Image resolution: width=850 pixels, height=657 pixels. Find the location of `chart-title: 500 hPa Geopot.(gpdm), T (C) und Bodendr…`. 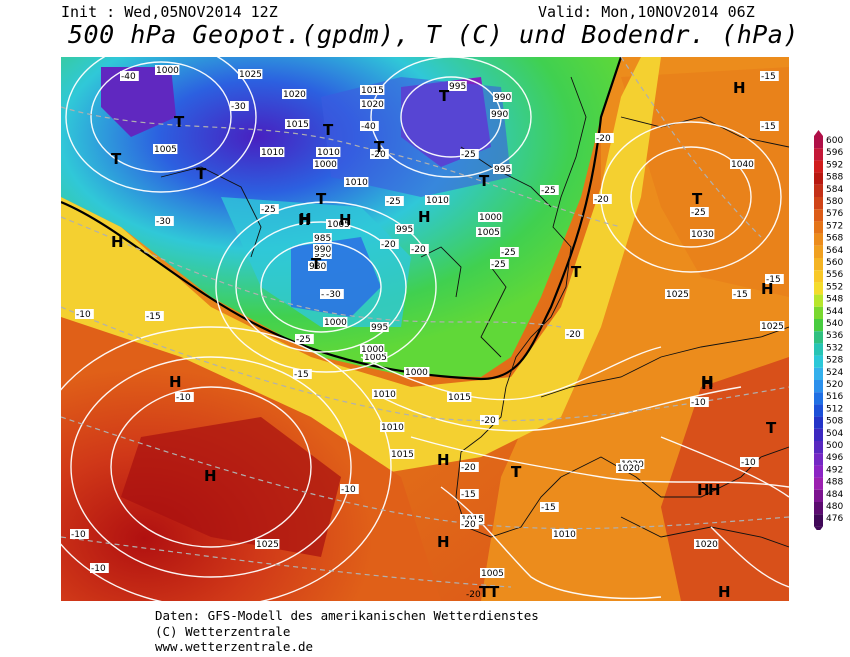

chart-title: 500 hPa Geopot.(gpdm), T (C) und Bodendr… is located at coordinates (433, 34).